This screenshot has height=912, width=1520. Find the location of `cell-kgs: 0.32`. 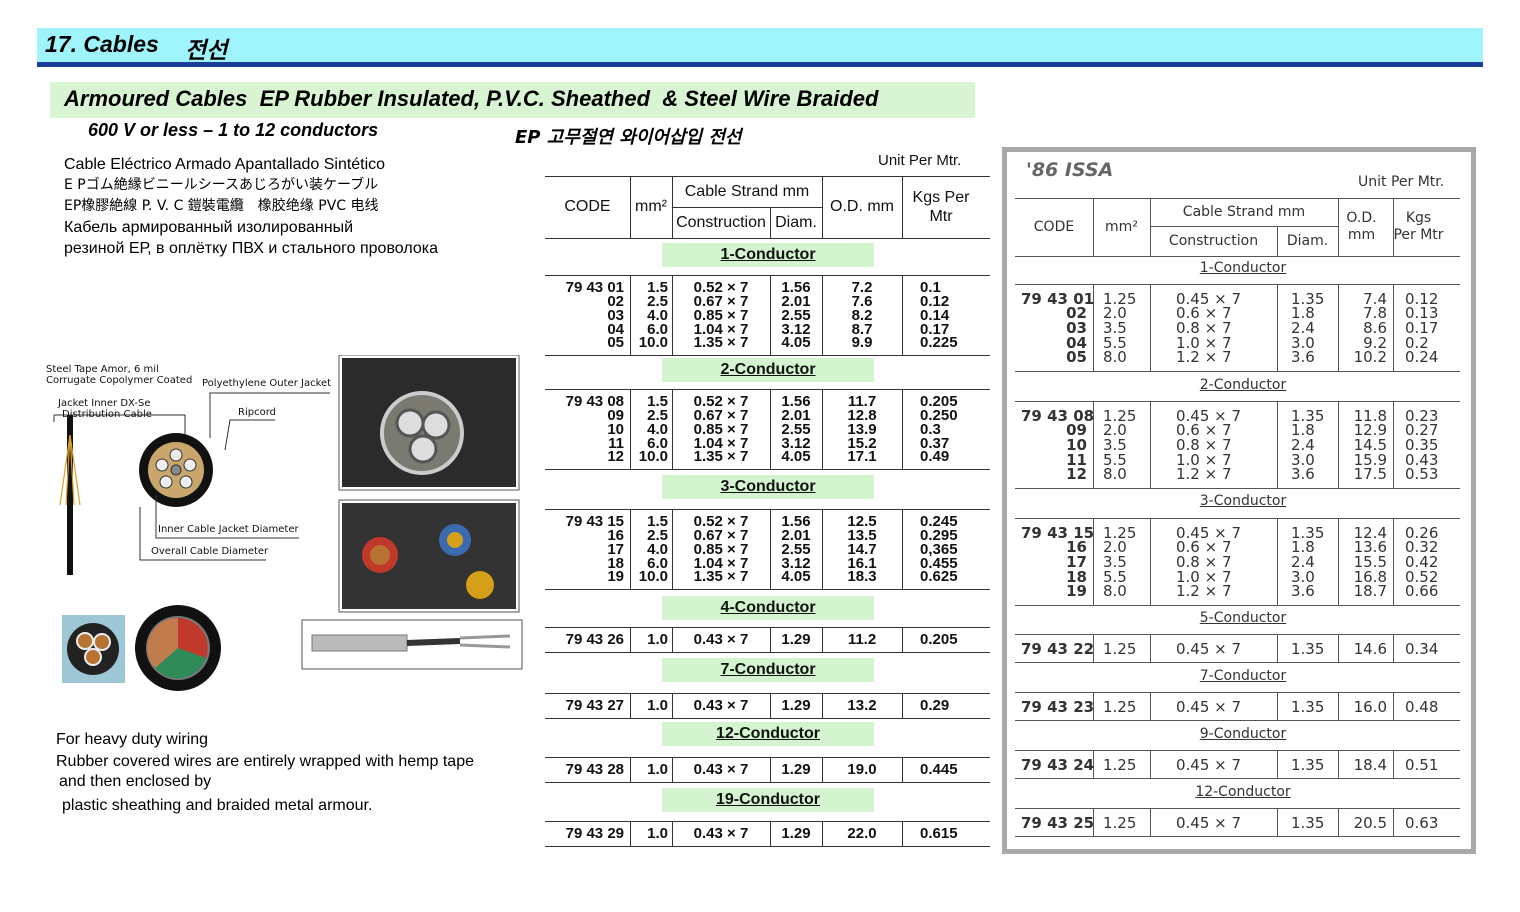

cell-kgs: 0.32 is located at coordinates (1422, 547).